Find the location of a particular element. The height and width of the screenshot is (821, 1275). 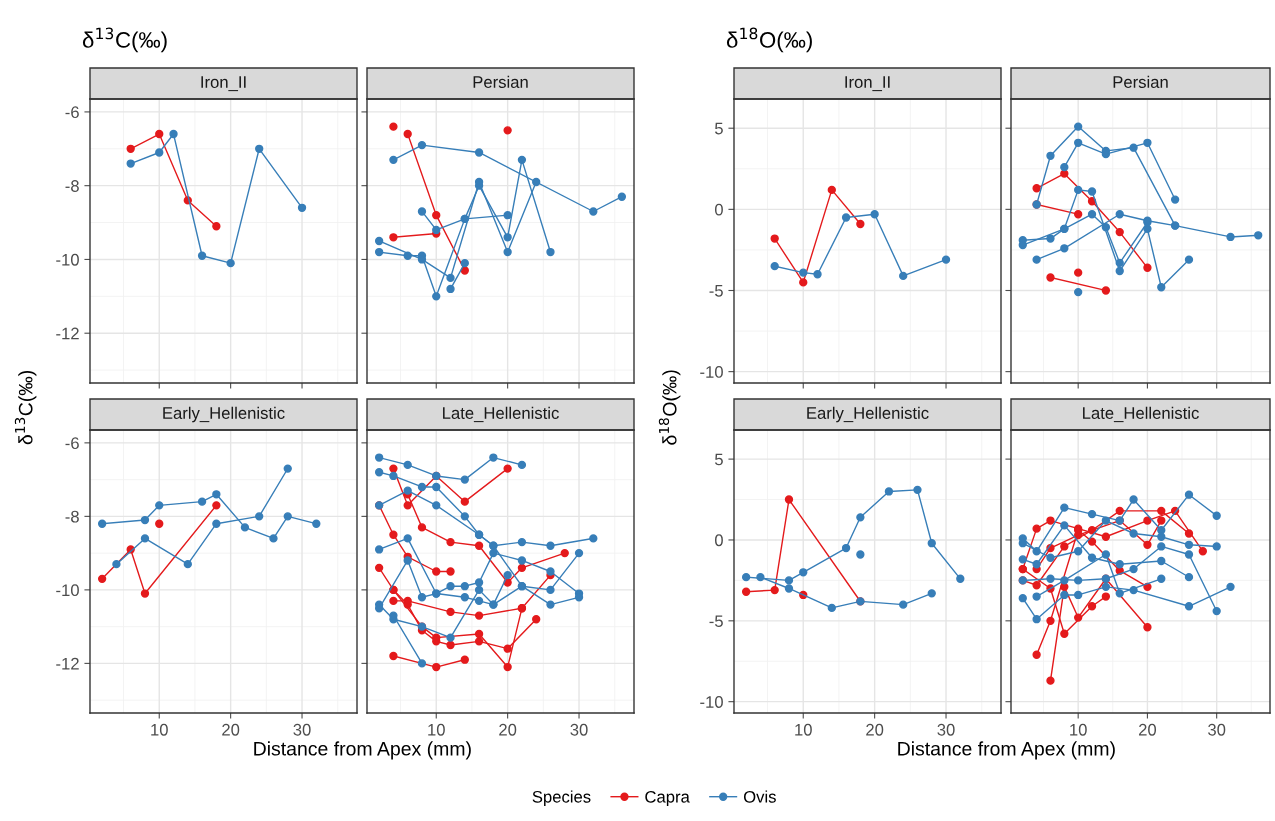

chart-subtitle: δ$^{13}$C(‰) is located at coordinates (124, 40).